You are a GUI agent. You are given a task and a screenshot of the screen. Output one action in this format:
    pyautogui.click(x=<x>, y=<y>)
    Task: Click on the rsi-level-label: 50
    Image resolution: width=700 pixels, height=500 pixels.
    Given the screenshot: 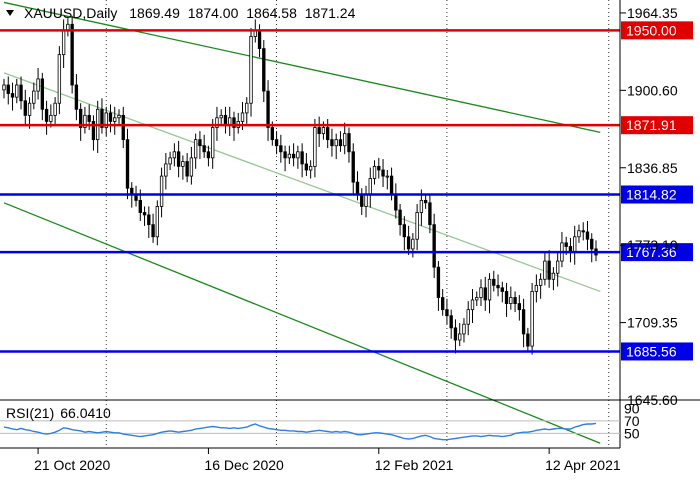 What is the action you would take?
    pyautogui.click(x=632, y=433)
    